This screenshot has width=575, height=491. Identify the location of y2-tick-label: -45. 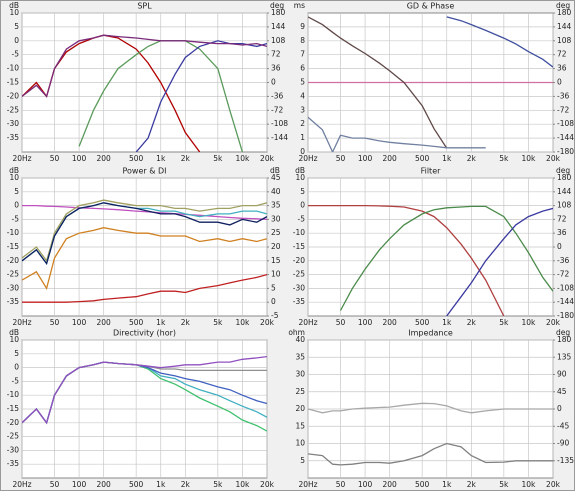
(563, 425).